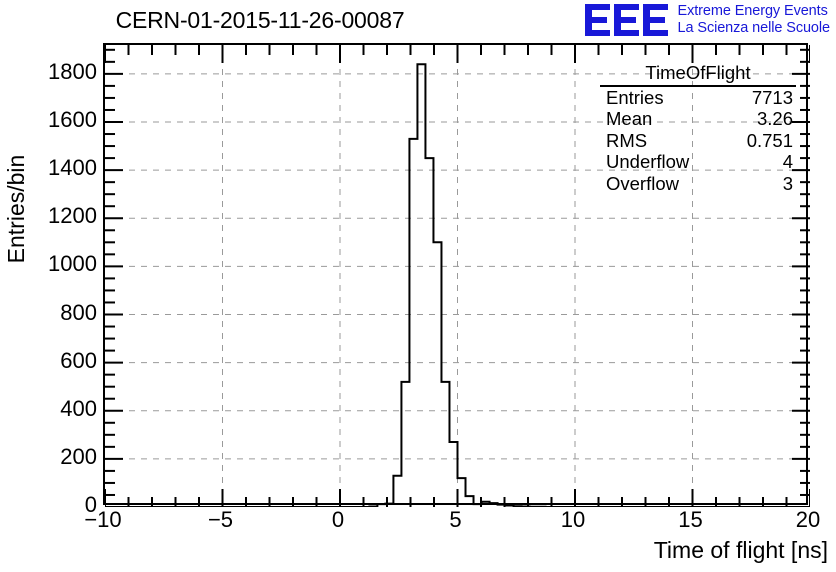  What do you see at coordinates (772, 97) in the screenshot?
I see `stats-value: 7713` at bounding box center [772, 97].